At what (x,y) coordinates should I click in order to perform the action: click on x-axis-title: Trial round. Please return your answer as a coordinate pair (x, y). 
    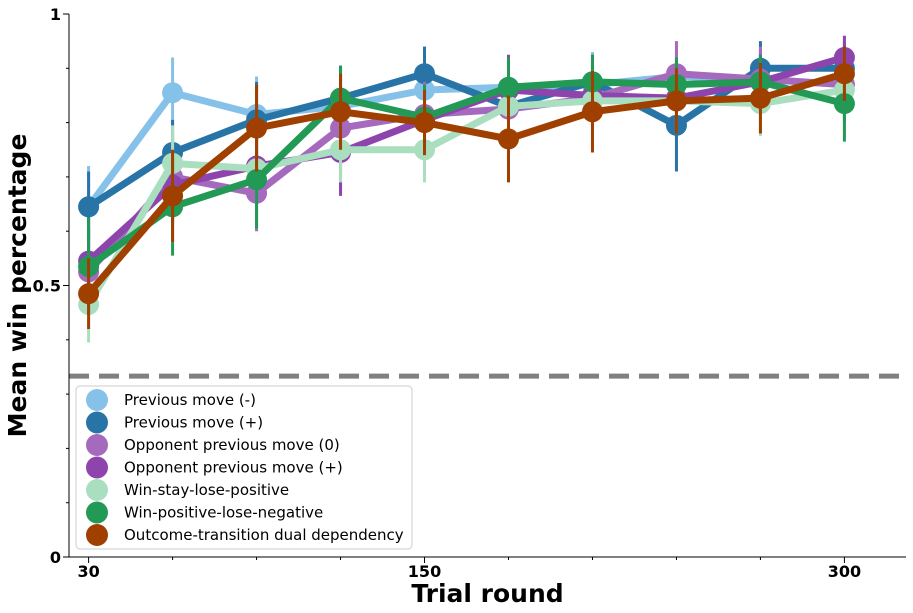
    Looking at the image, I should click on (487, 593).